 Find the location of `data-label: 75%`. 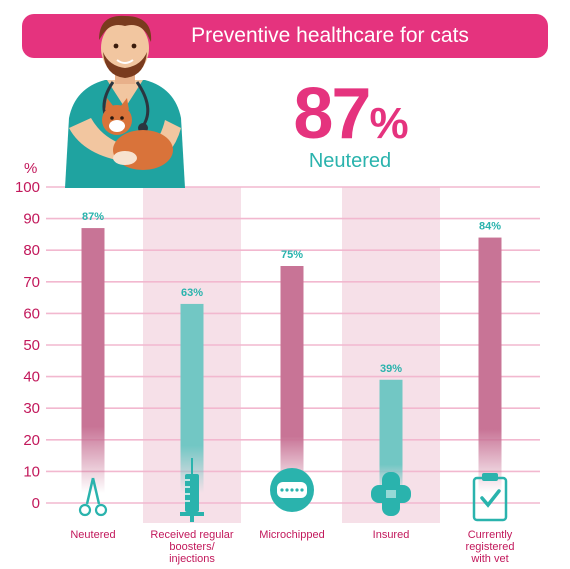

data-label: 75% is located at coordinates (292, 255).